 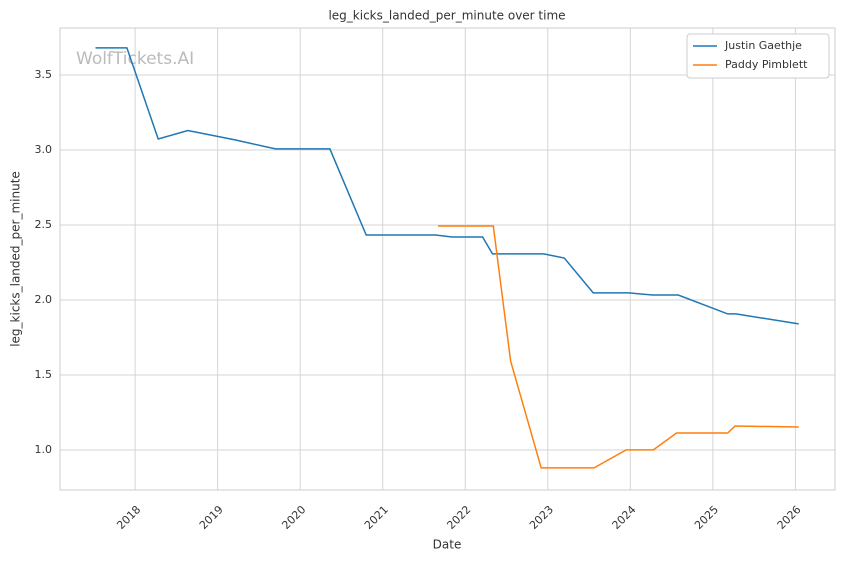 I want to click on legend: Justin Gaethje Paddy Pimblett, so click(x=758, y=56).